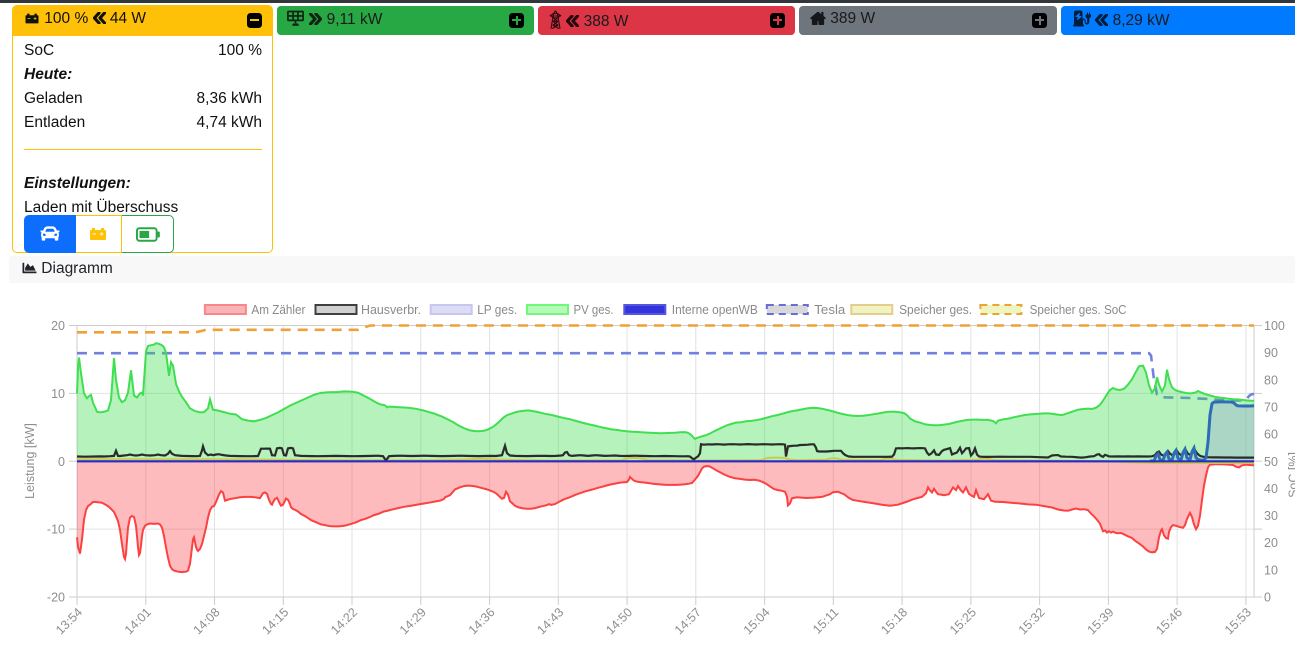 The image size is (1295, 652). What do you see at coordinates (1271, 516) in the screenshot?
I see `svg-text: 30` at bounding box center [1271, 516].